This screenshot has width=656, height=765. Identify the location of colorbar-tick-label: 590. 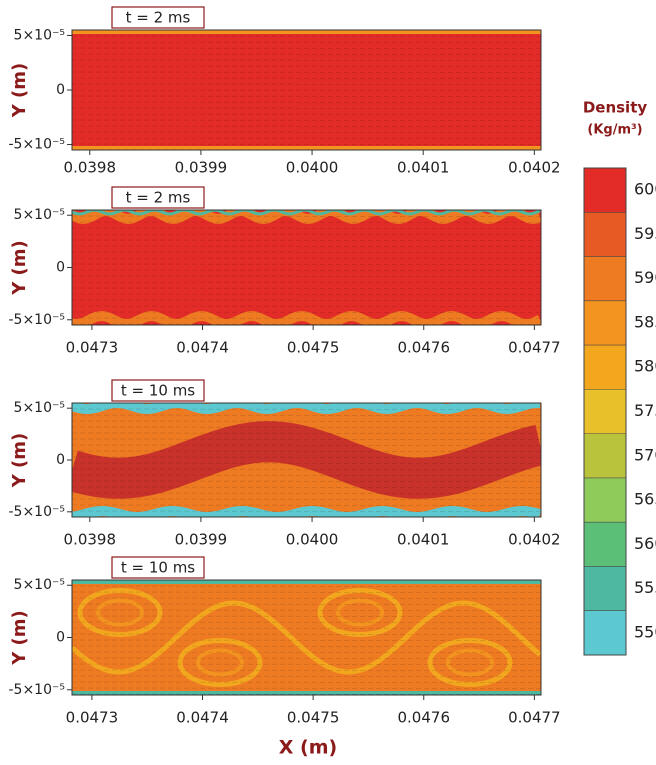
(645, 277).